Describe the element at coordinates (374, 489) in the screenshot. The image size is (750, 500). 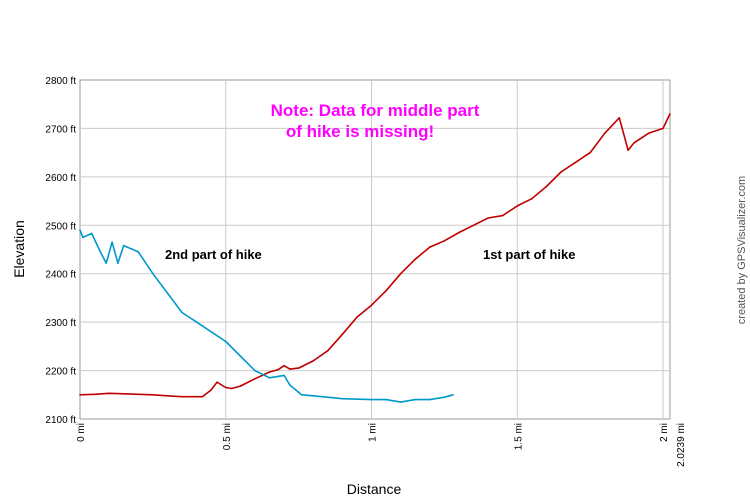
I see `x-axis-title: Distance` at that location.